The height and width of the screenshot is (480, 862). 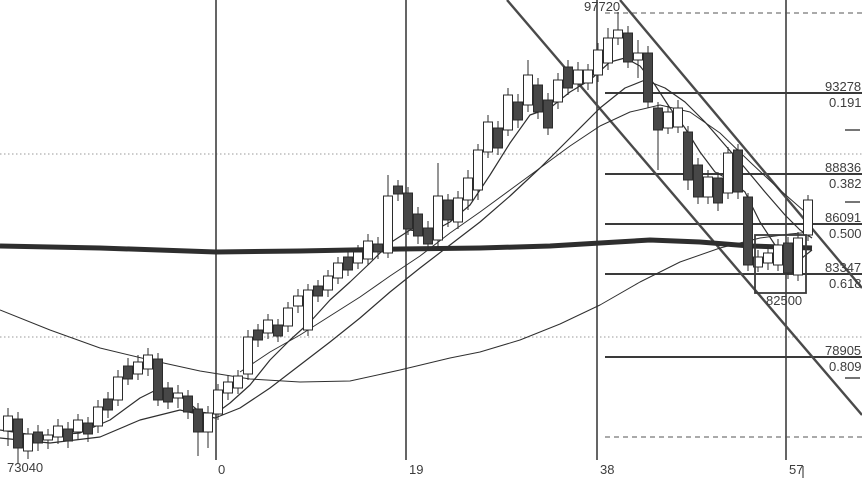 I want to click on x-axis-label: 38, so click(x=607, y=469).